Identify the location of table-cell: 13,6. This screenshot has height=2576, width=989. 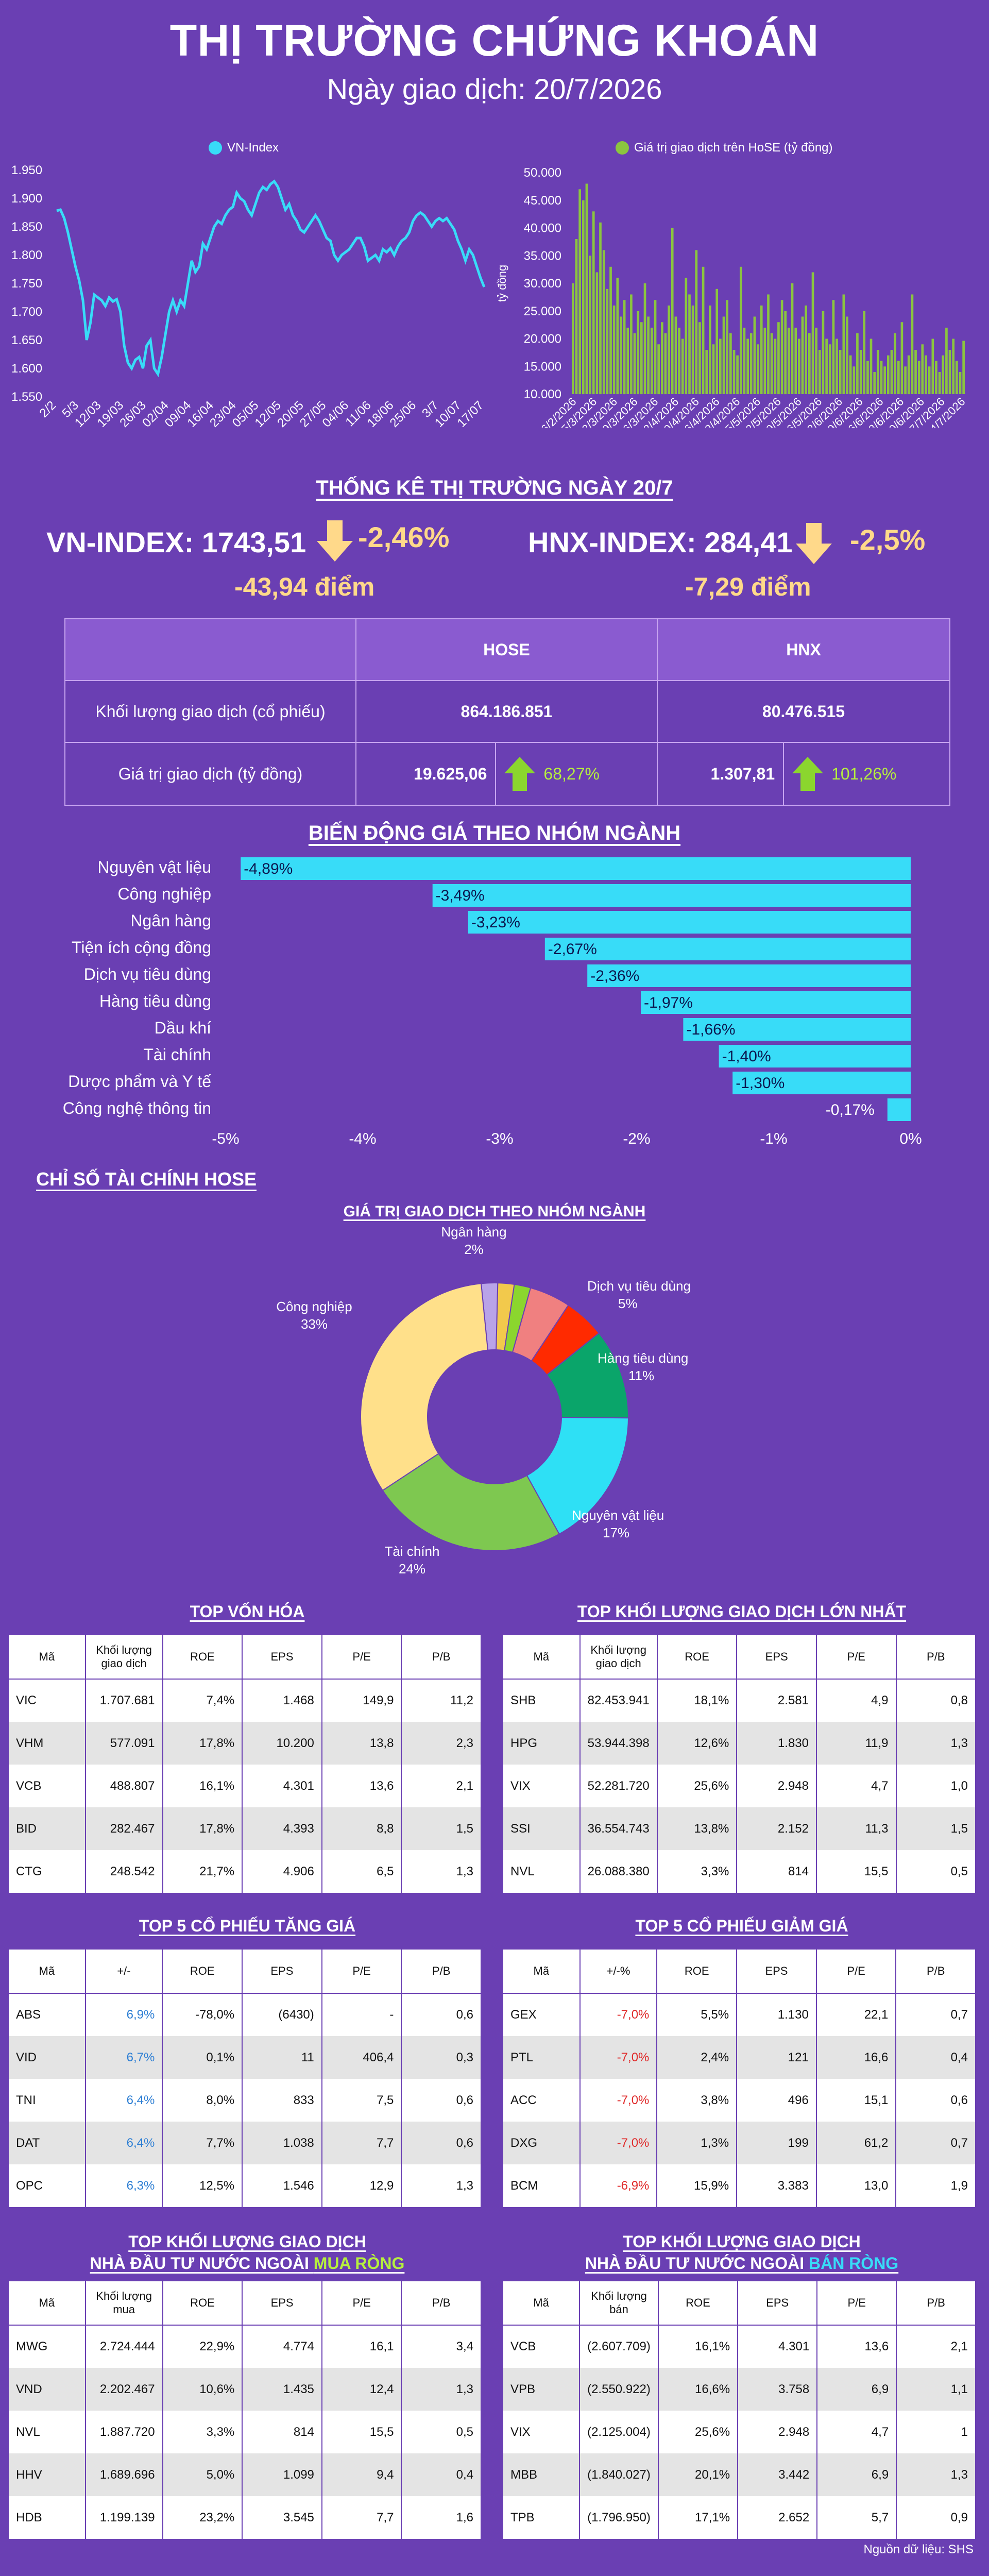
(361, 1786).